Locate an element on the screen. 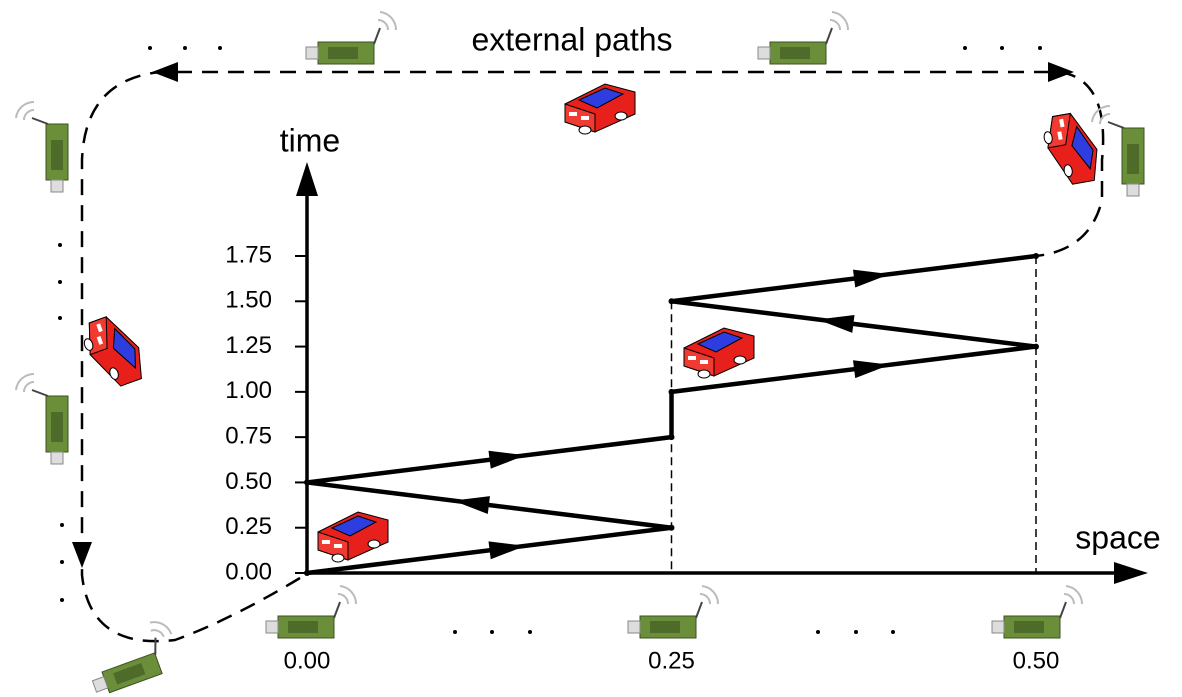 The image size is (1182, 697). y-tick-label: 1.50 is located at coordinates (248, 300).